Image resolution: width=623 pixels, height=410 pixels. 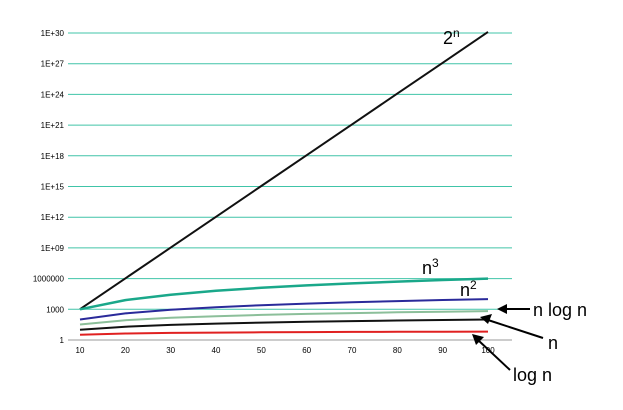 I want to click on y-tick-label: 1E+30, so click(x=53, y=33).